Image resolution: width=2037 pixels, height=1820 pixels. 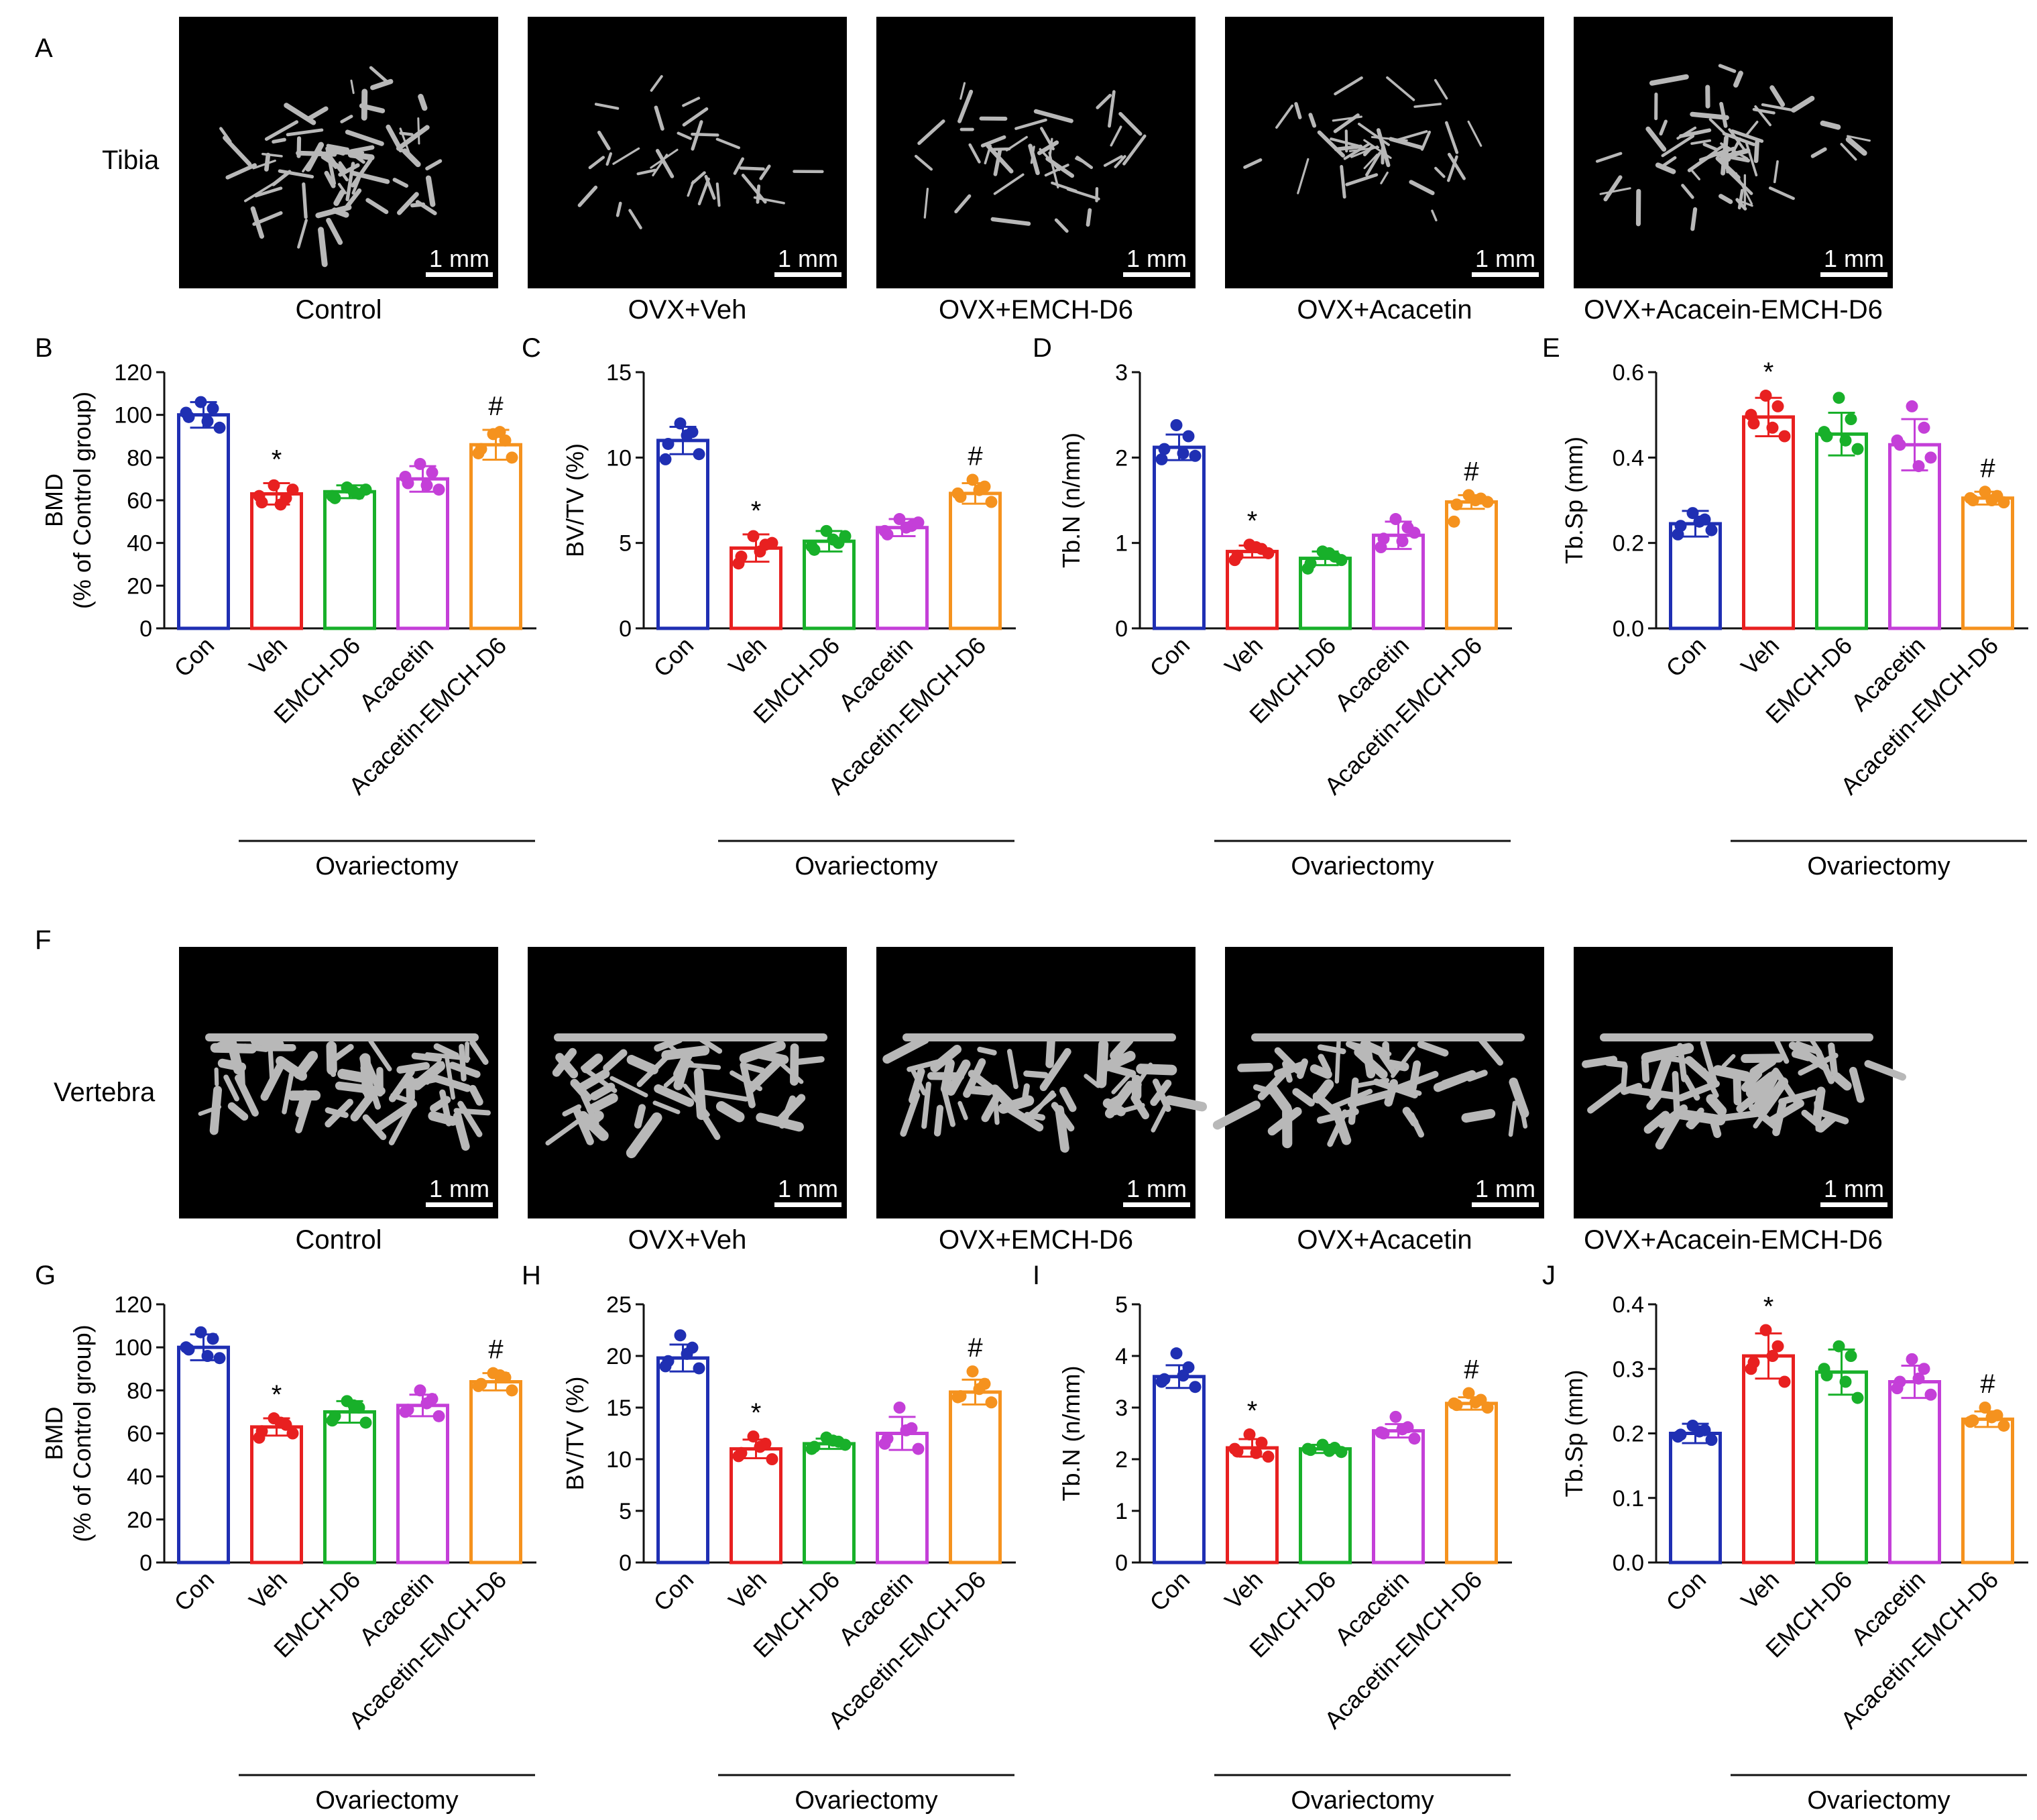 What do you see at coordinates (1036, 1275) in the screenshot?
I see `panel-letter: I` at bounding box center [1036, 1275].